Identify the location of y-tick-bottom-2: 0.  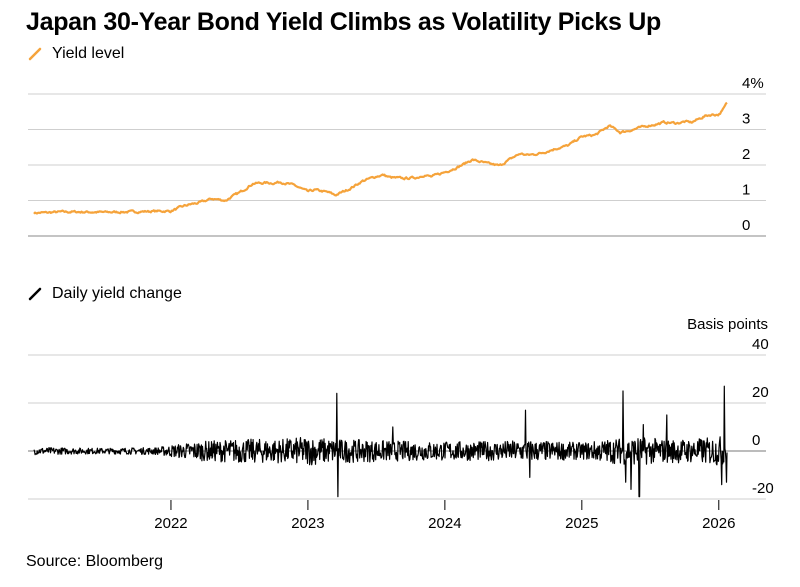
(756, 440).